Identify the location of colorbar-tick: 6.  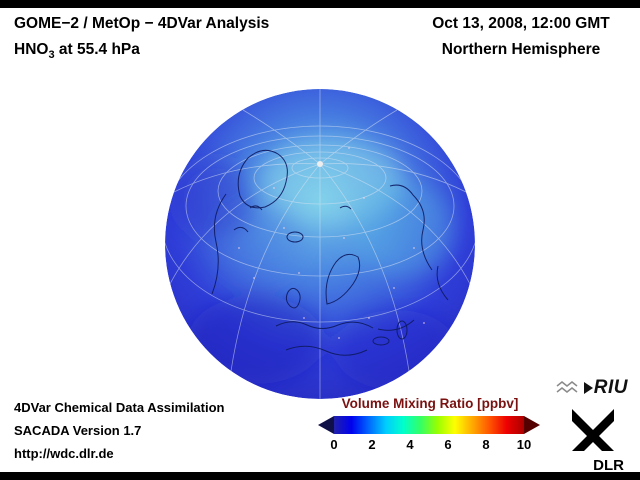
(448, 444).